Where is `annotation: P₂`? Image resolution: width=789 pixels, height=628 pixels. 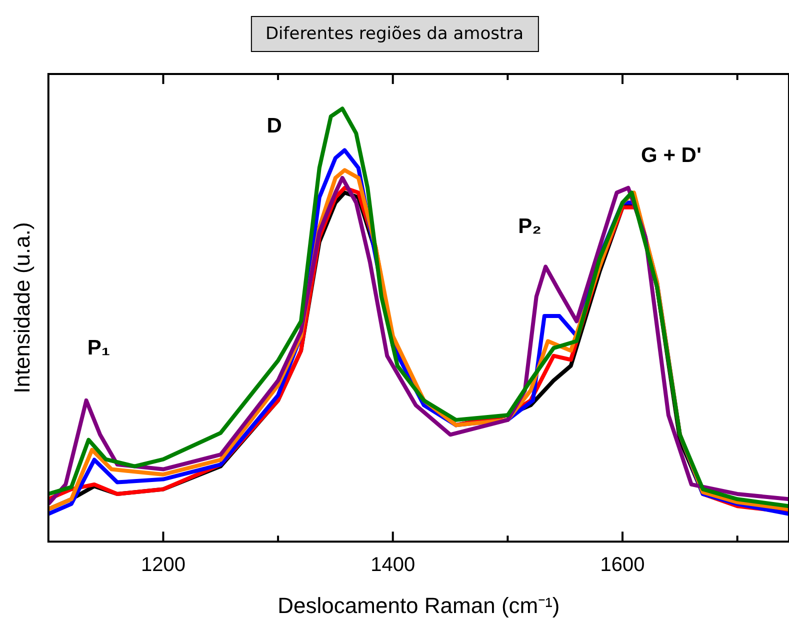 annotation: P₂ is located at coordinates (530, 226).